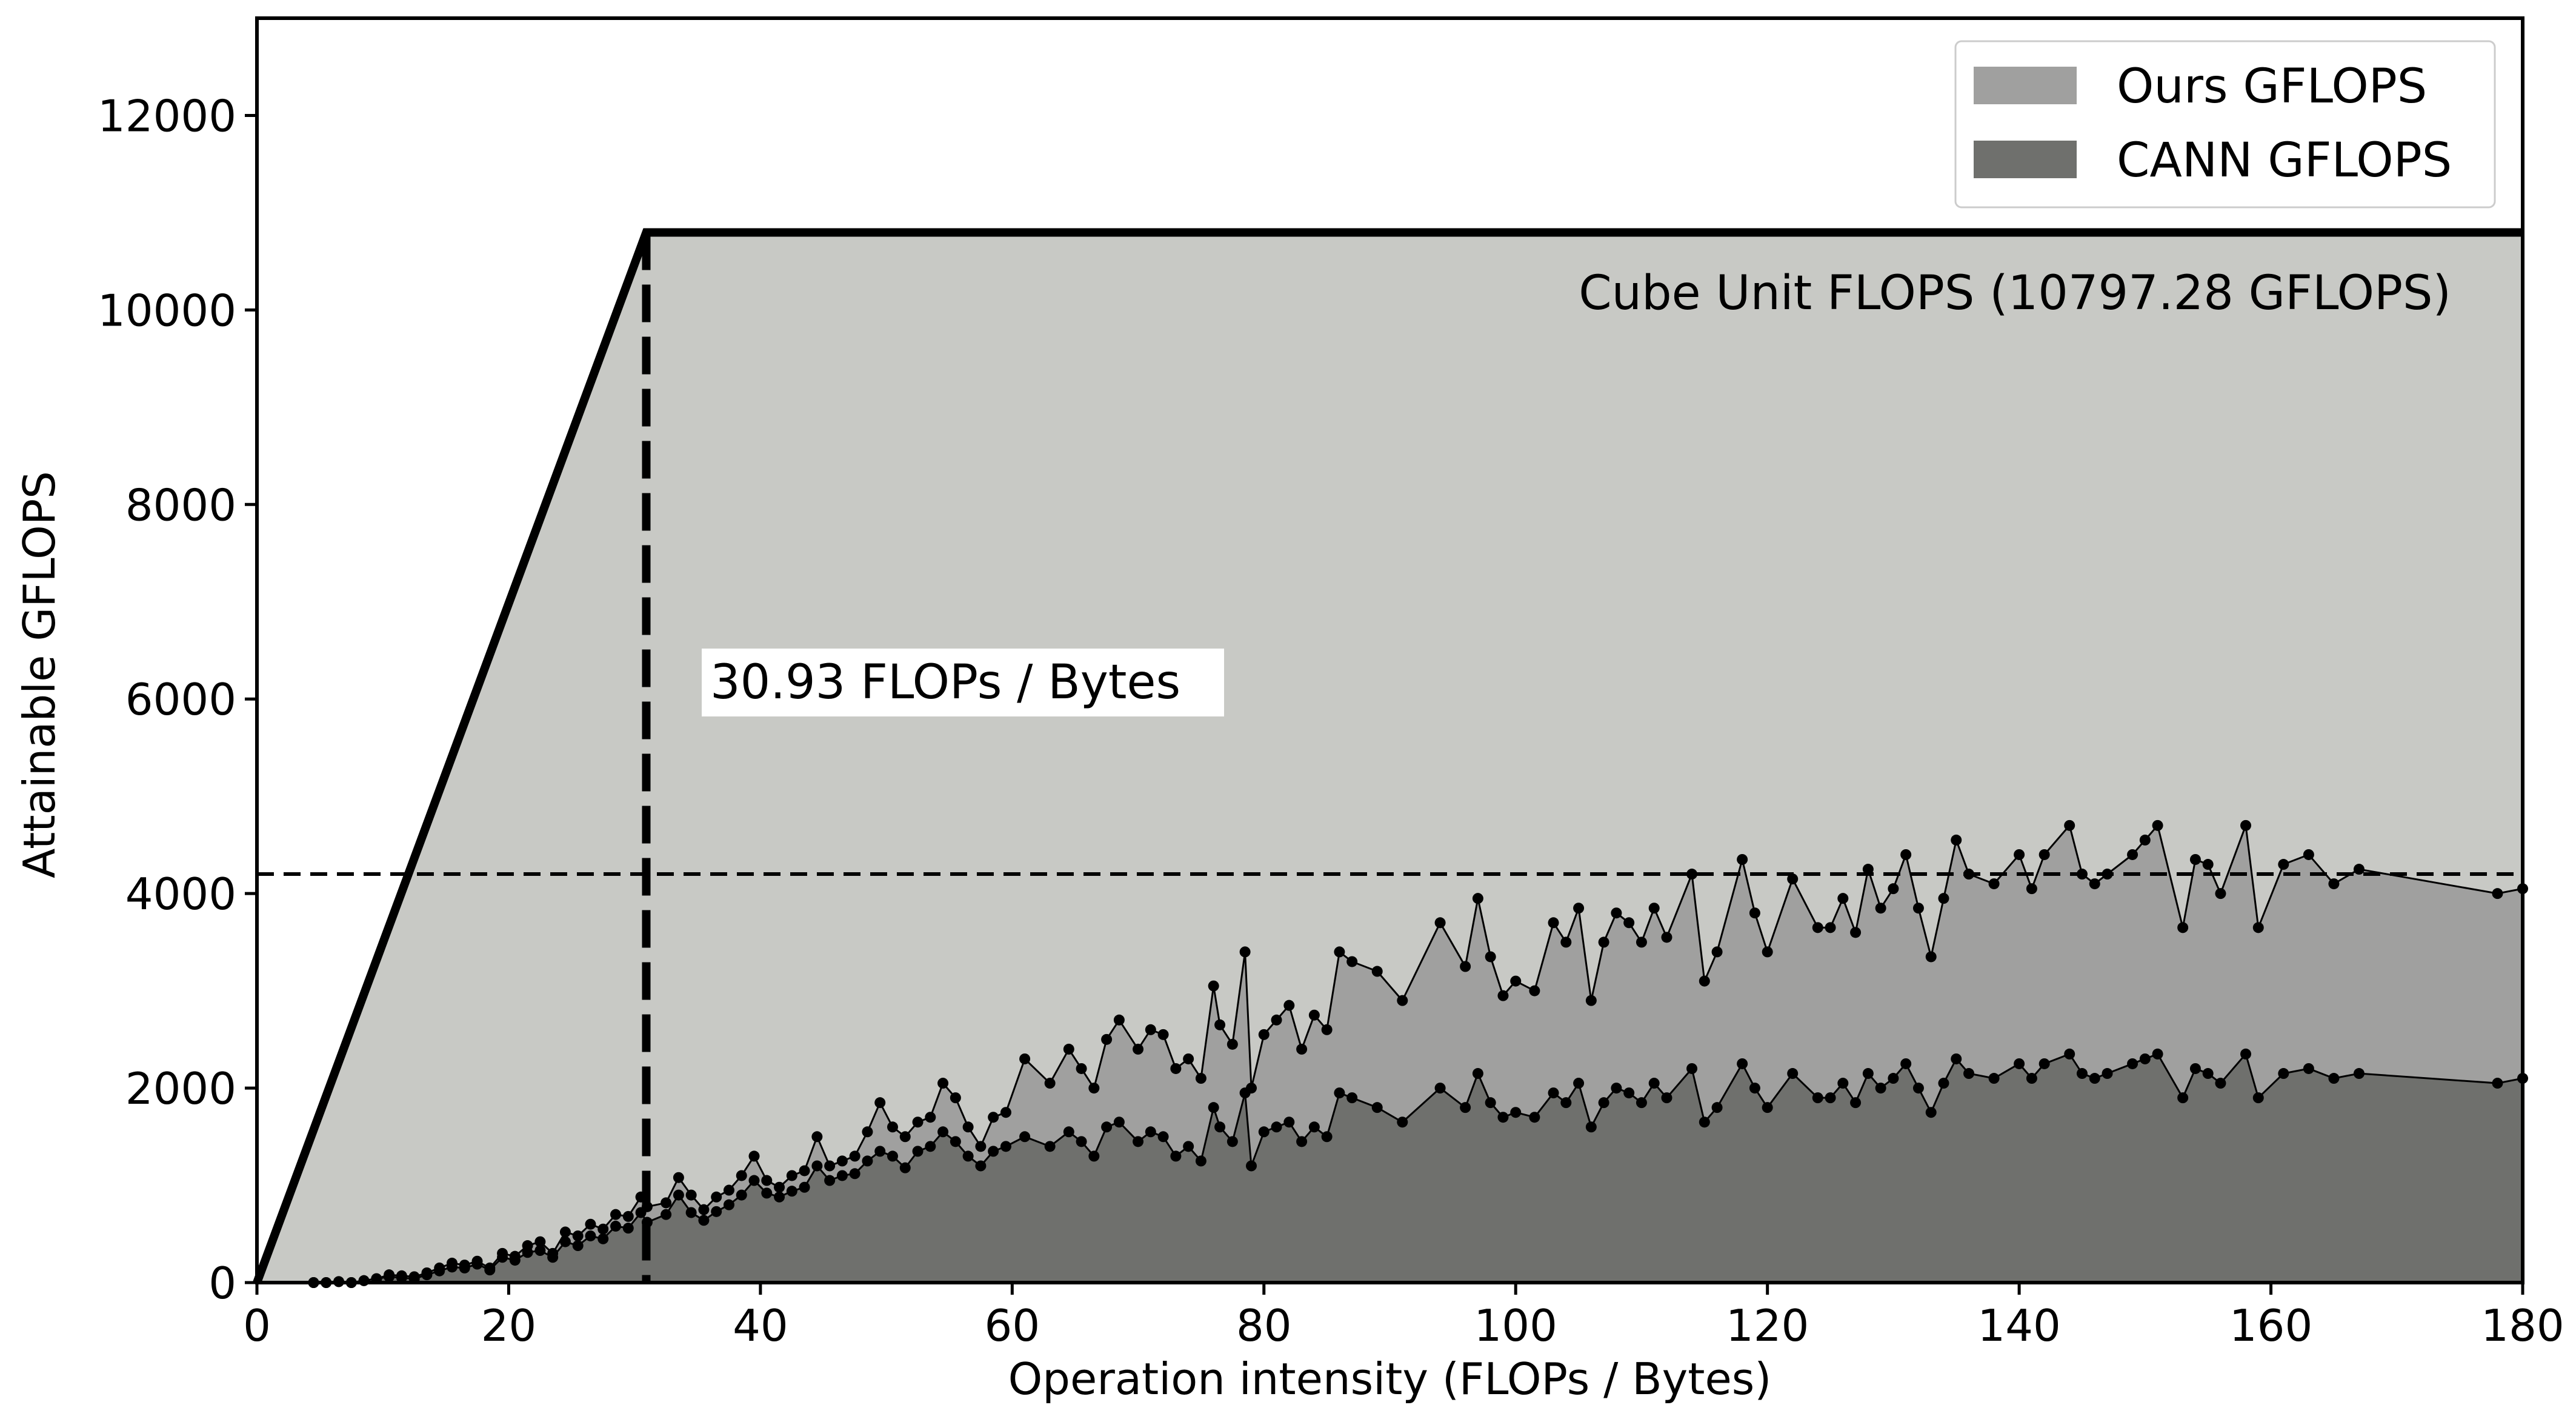 The width and height of the screenshot is (2576, 1422). I want to click on x-tick-label: 140, so click(2018, 1326).